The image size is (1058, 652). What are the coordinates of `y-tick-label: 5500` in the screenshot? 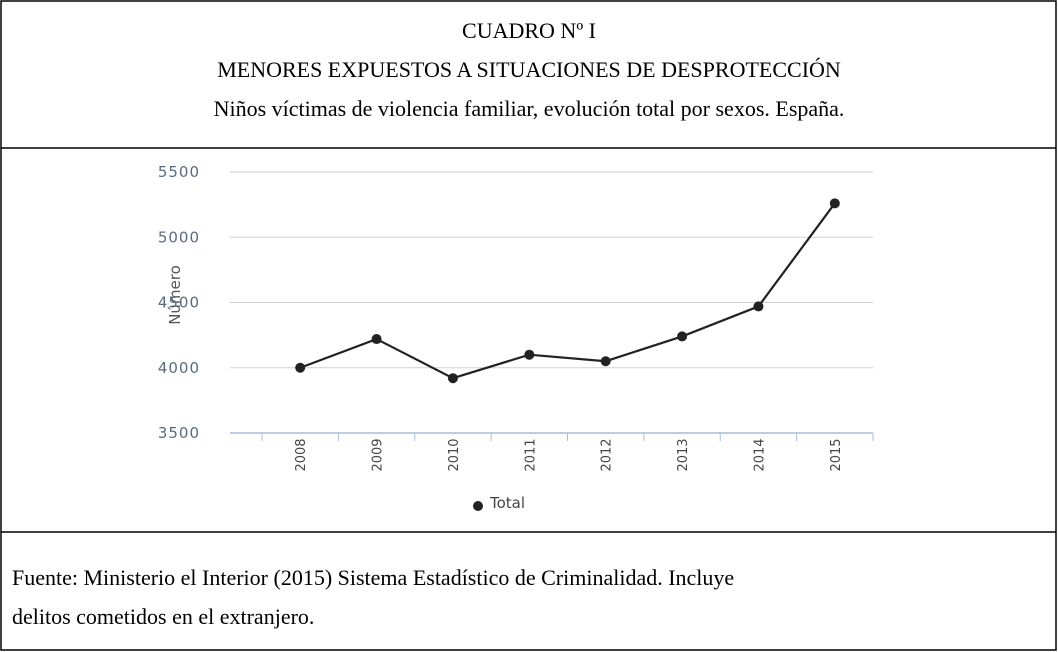 It's located at (179, 172).